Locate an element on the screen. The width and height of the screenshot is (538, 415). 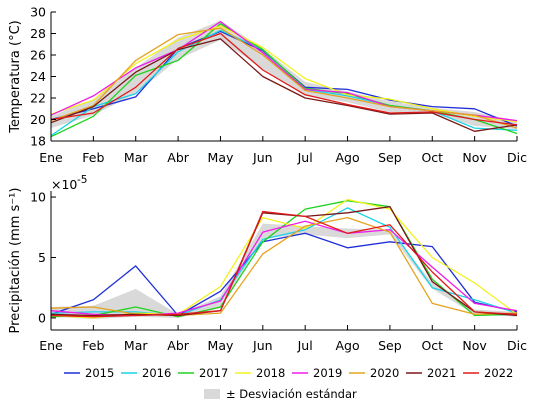
temperature-y-axis-label: Temperatura (°C) is located at coordinates (15, 76).